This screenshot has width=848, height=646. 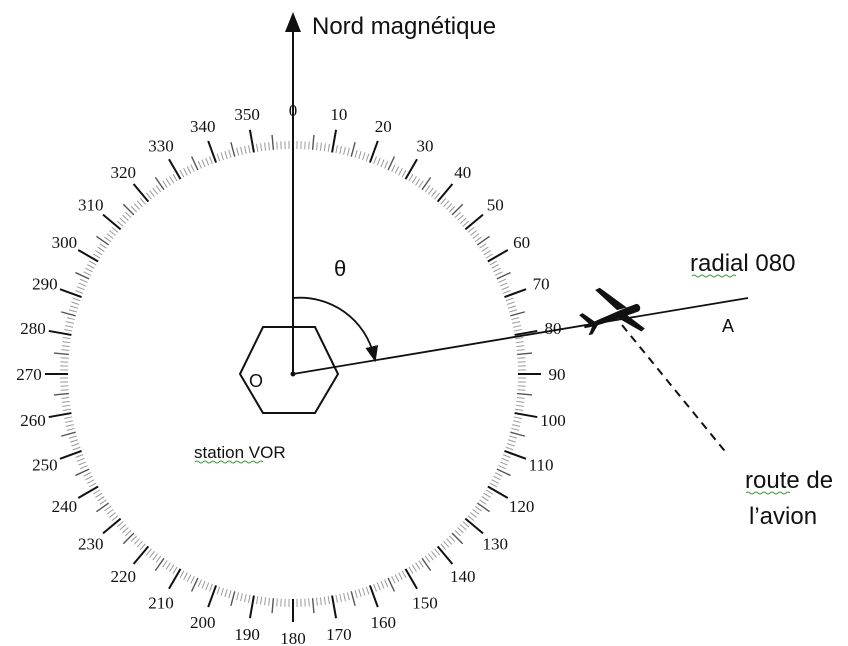 I want to click on compass-label-160: 160, so click(x=384, y=622).